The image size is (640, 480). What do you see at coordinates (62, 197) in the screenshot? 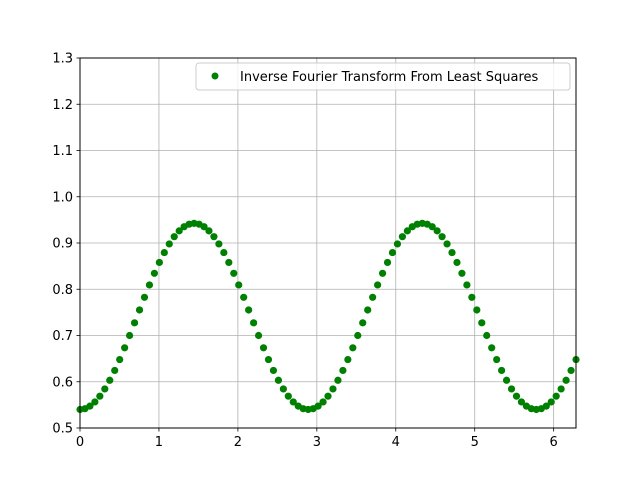
I see `y-tick-label: 1.0` at bounding box center [62, 197].